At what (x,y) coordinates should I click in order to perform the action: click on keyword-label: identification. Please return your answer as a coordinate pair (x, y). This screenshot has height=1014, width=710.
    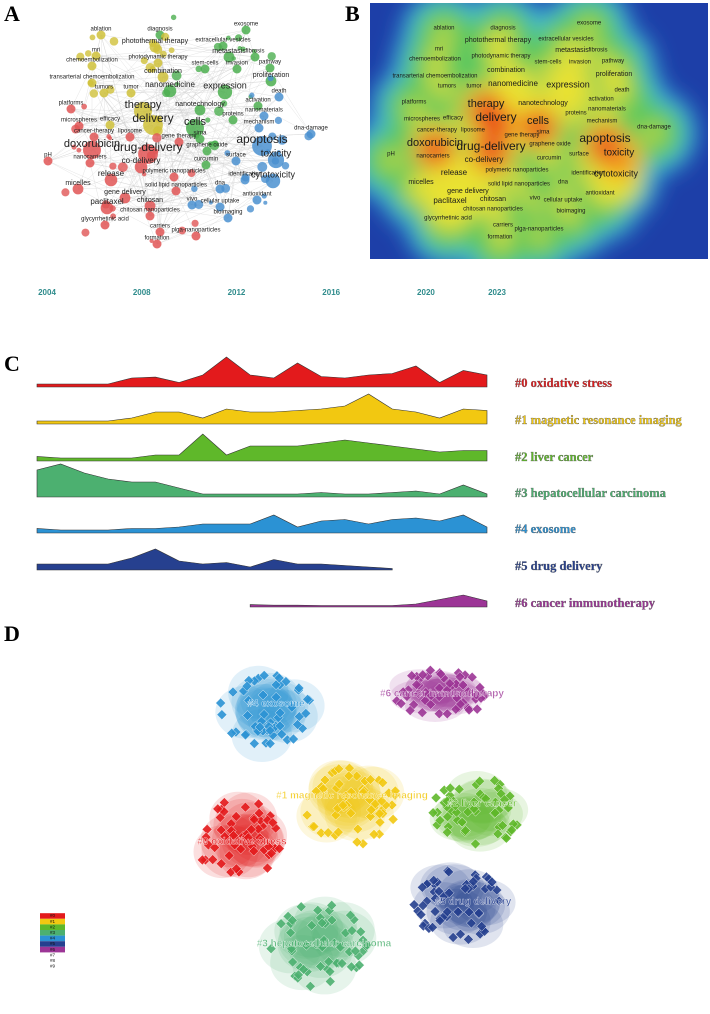
    Looking at the image, I should click on (244, 175).